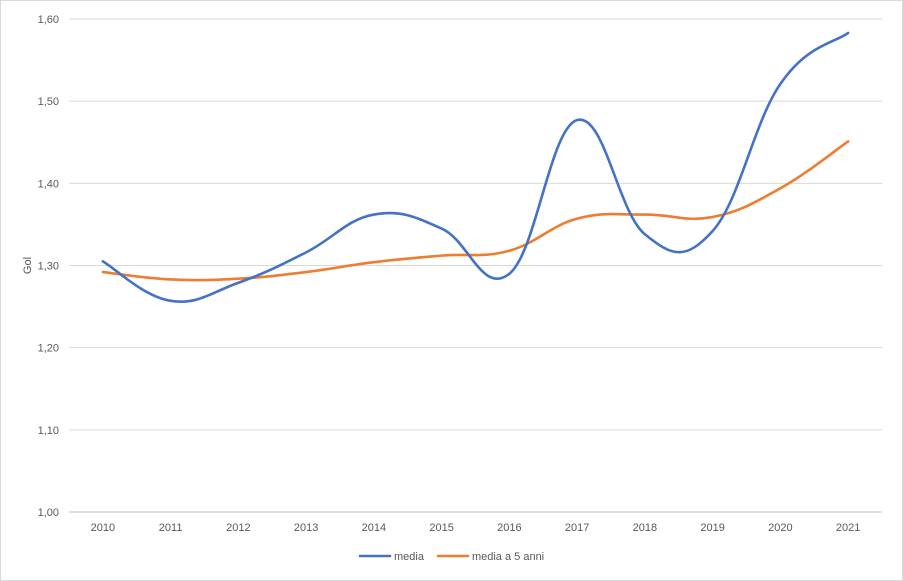 The width and height of the screenshot is (903, 581). What do you see at coordinates (848, 528) in the screenshot?
I see `x-tick-label: 2021` at bounding box center [848, 528].